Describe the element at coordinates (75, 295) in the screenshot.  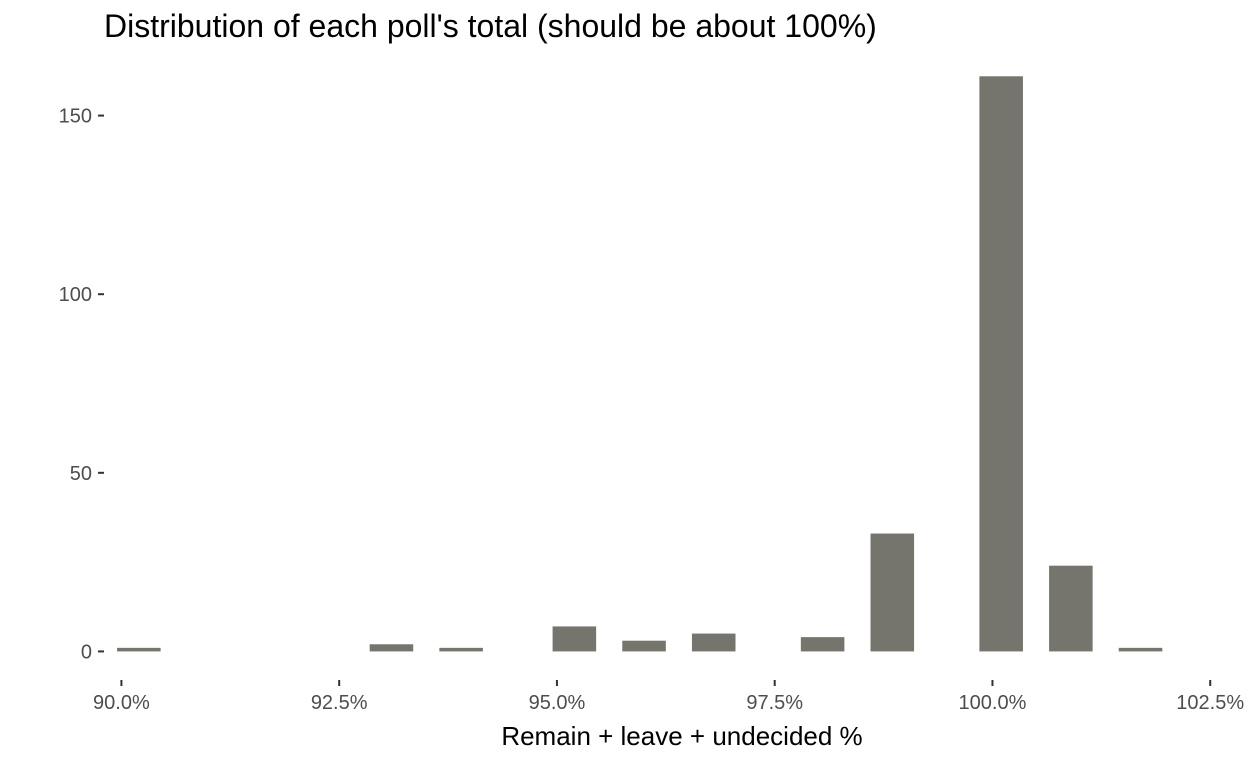
I see `y-tick-label-2: 100` at that location.